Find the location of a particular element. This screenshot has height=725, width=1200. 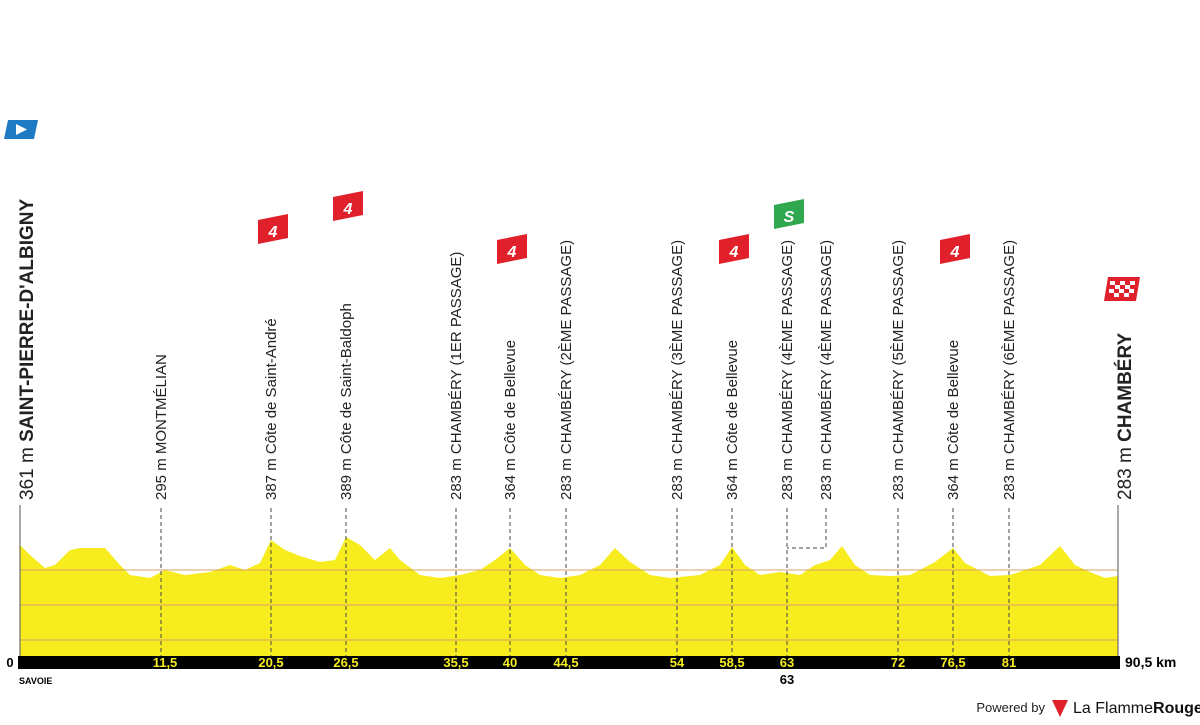

start-name: SAINT-PIERRE-D'ALBIGNY is located at coordinates (27, 319).